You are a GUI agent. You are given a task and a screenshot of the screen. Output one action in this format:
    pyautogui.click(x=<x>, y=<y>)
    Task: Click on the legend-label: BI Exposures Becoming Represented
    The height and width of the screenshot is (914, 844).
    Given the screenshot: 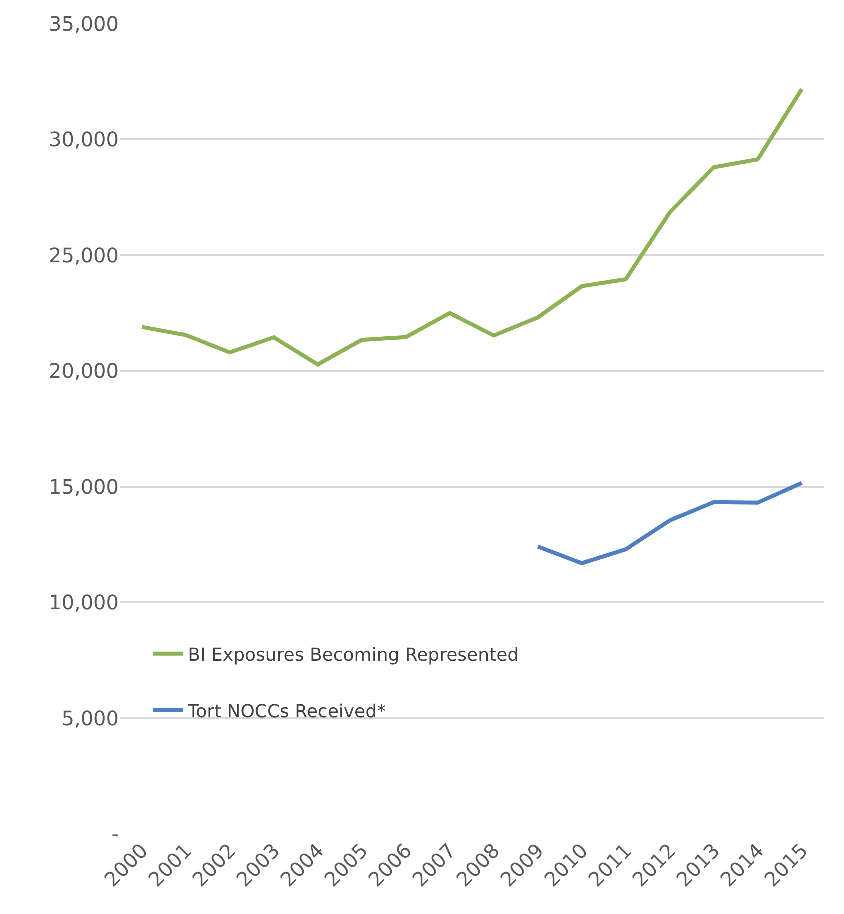 What is the action you would take?
    pyautogui.click(x=354, y=655)
    